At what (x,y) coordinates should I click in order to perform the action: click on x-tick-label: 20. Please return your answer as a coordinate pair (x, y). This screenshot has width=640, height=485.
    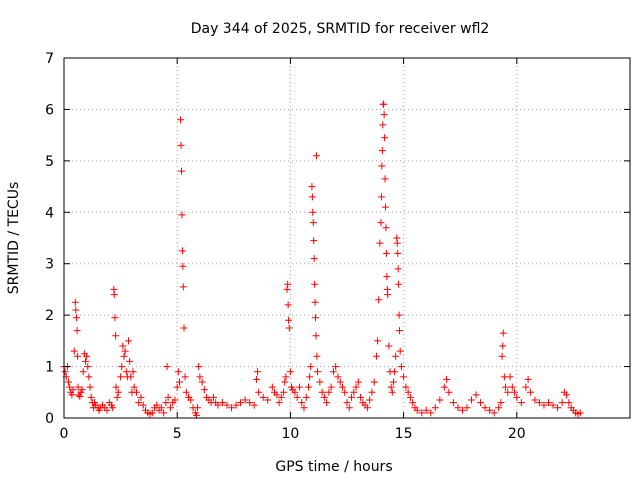
    Looking at the image, I should click on (517, 434).